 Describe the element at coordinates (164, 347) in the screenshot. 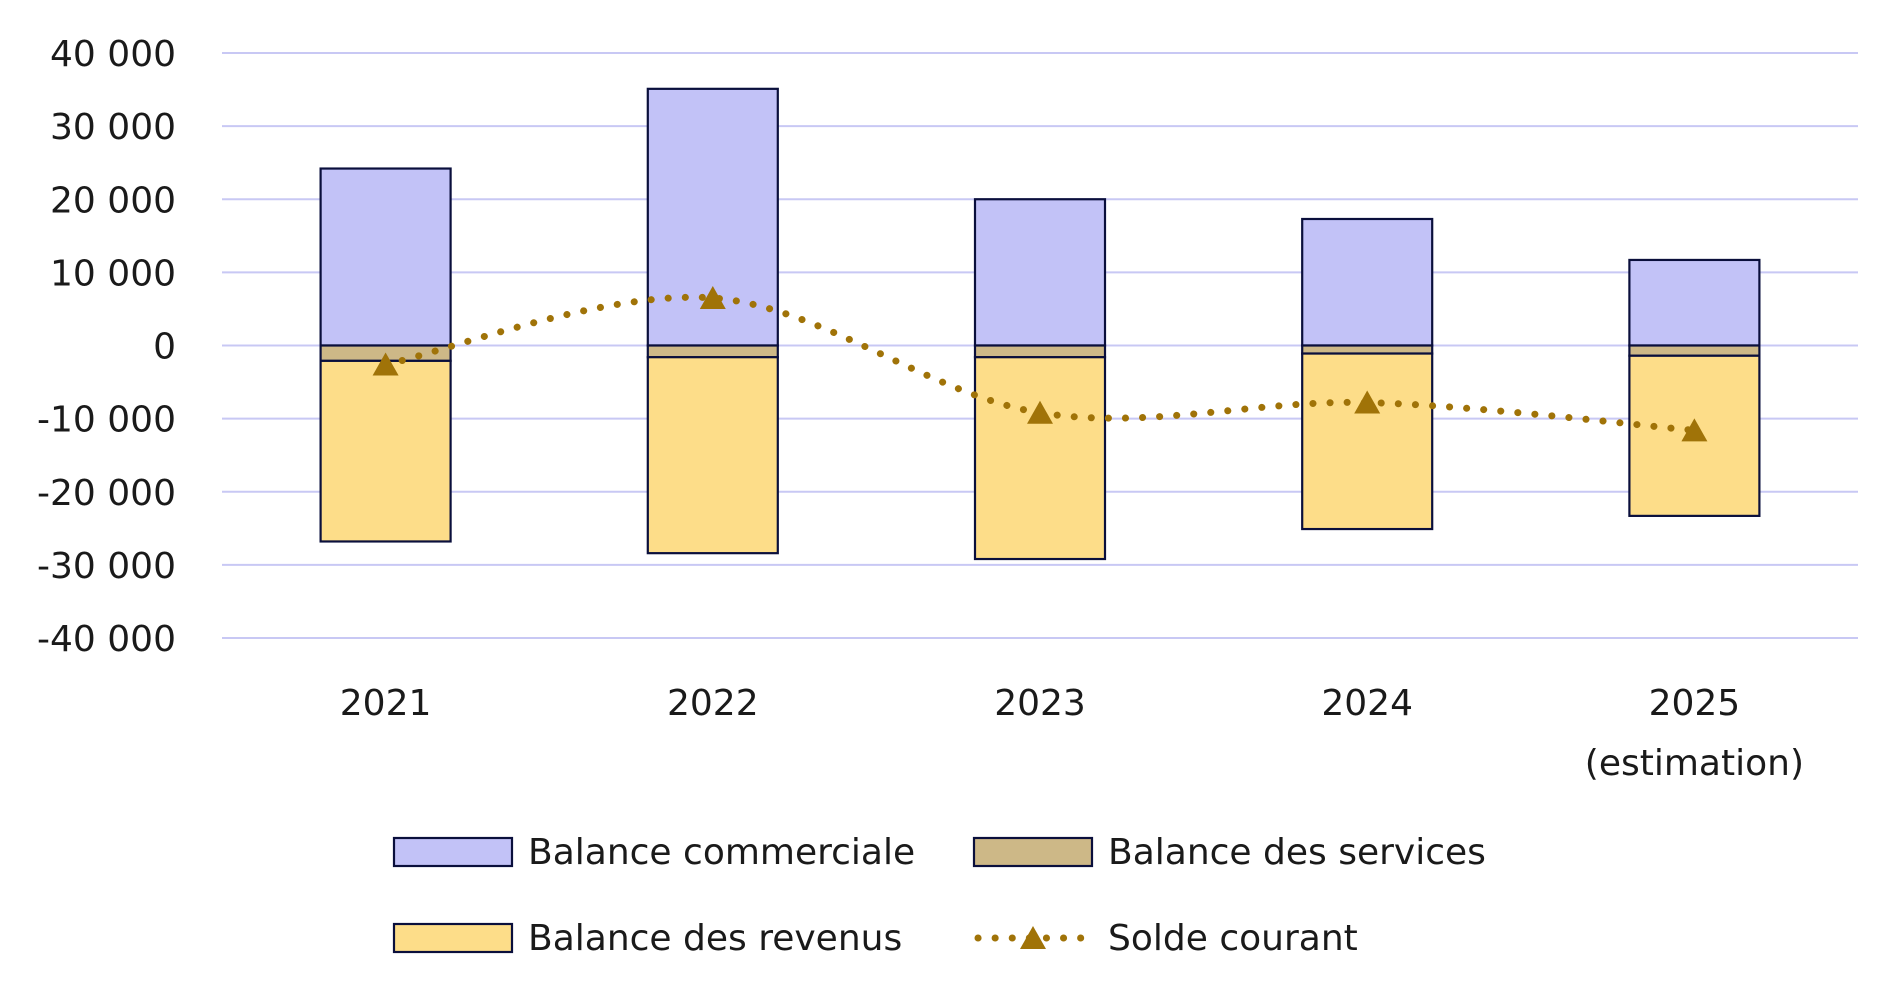

I see `y-tick-label: 0` at that location.